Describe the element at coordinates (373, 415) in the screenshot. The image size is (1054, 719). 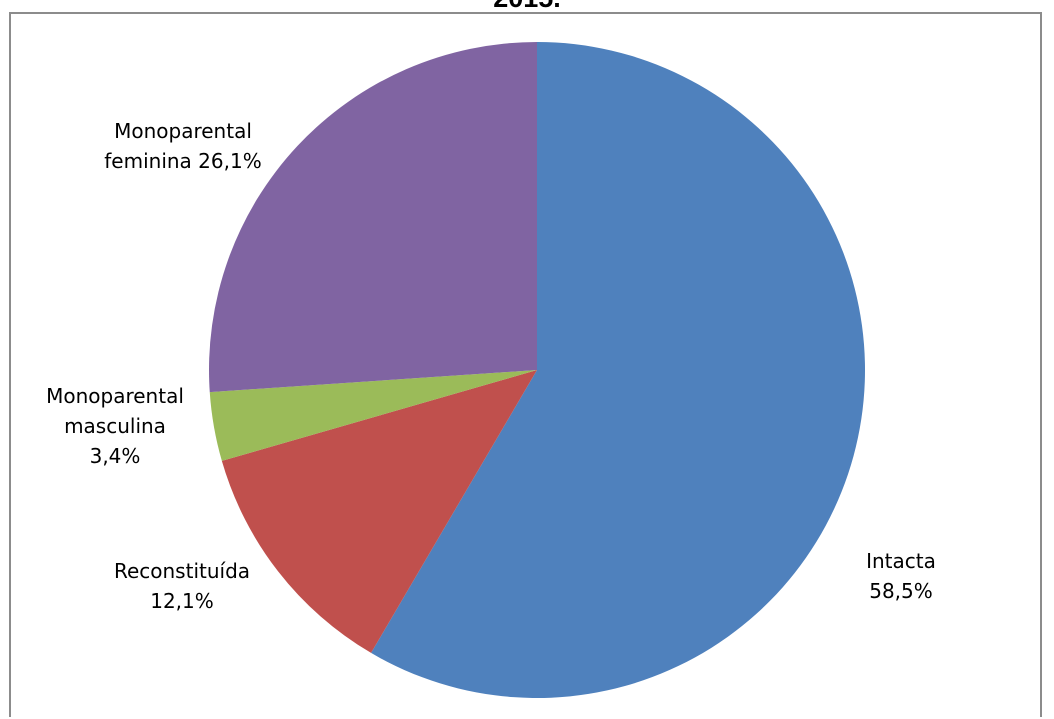
I see `pie-slice-monoparental-masculina` at that location.